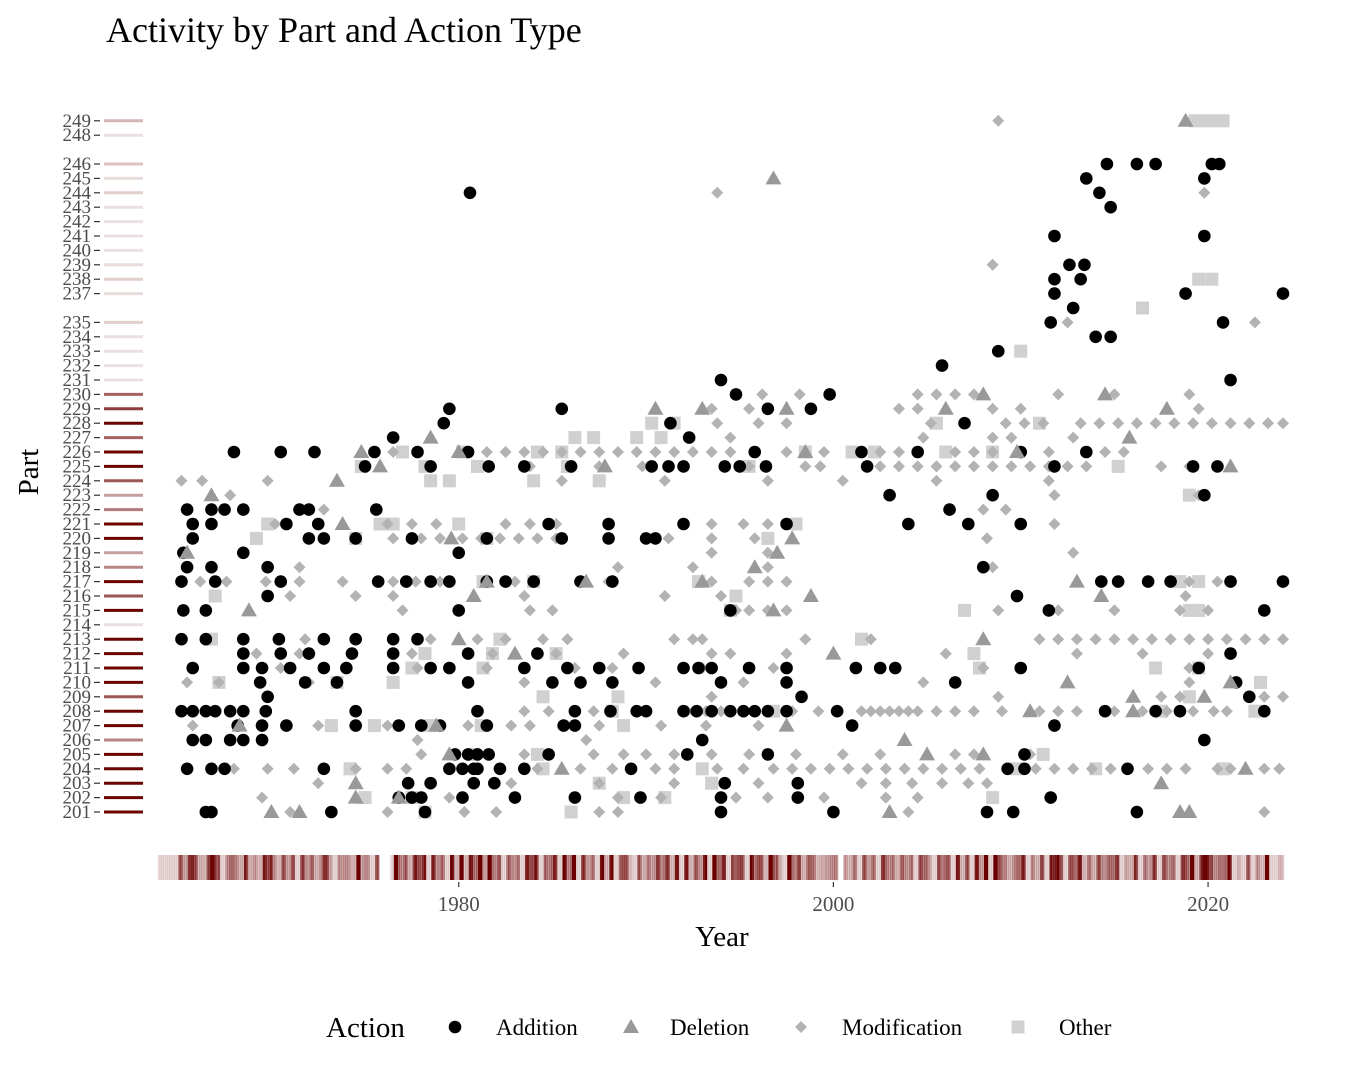 The image size is (1355, 1084). I want to click on legend-label: Addition, so click(537, 1027).